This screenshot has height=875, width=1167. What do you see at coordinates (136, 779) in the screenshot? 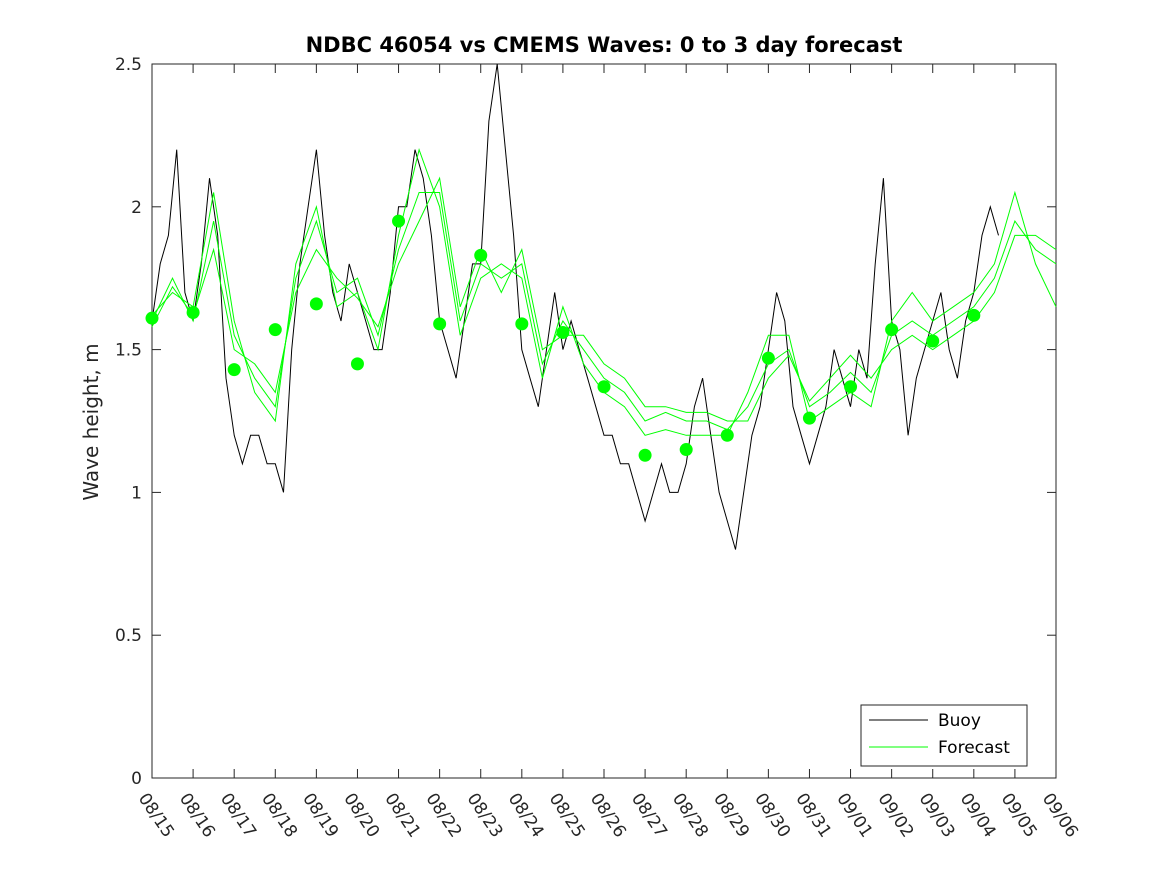
I see `y-tick-label: 0` at bounding box center [136, 779].